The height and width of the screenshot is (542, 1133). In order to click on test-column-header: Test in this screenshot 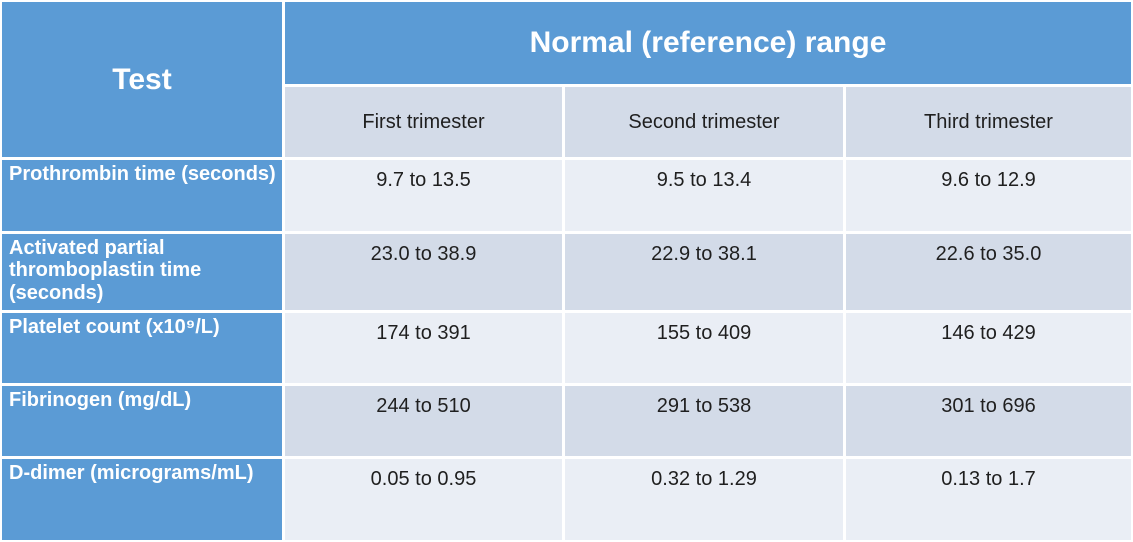, I will do `click(142, 79)`.